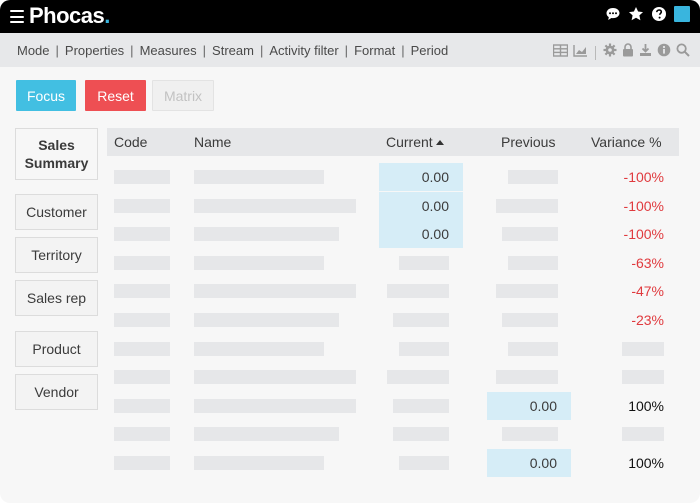 The height and width of the screenshot is (503, 700). Describe the element at coordinates (17, 16) in the screenshot. I see `hamburger-menu-icon` at that location.